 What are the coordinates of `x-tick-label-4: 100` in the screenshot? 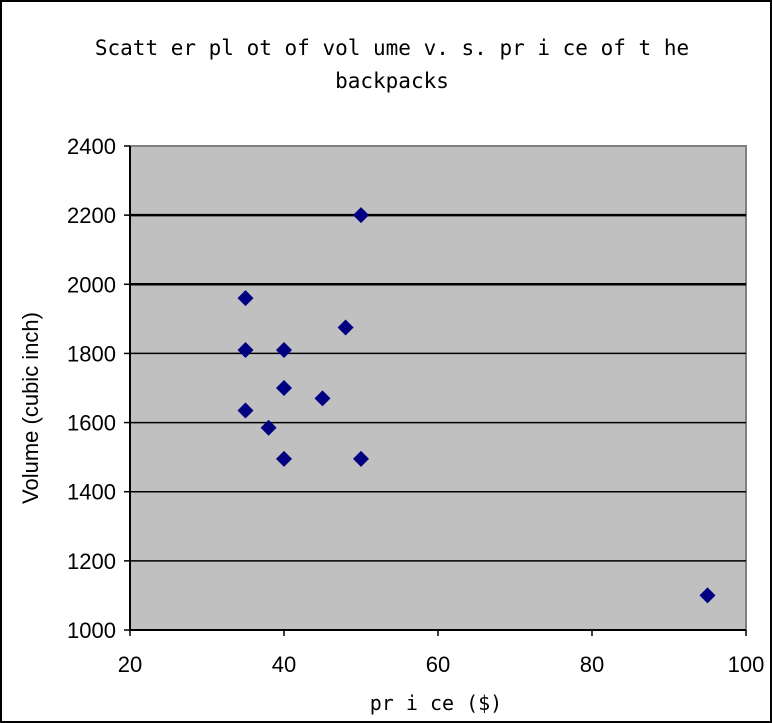 It's located at (746, 664).